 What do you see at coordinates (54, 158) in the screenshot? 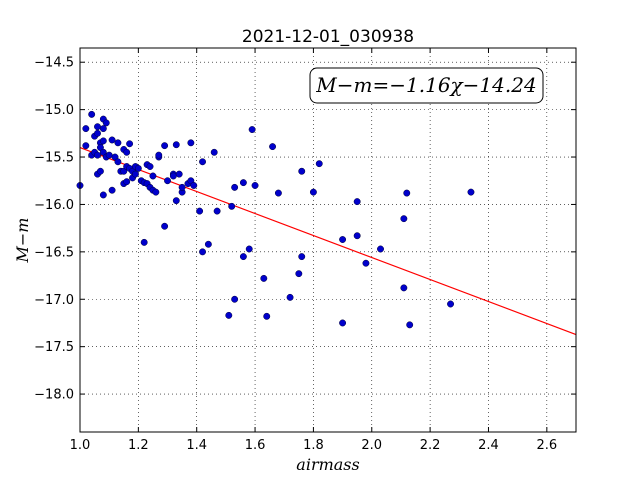
I see `y-tick-label: −15.5` at bounding box center [54, 158].